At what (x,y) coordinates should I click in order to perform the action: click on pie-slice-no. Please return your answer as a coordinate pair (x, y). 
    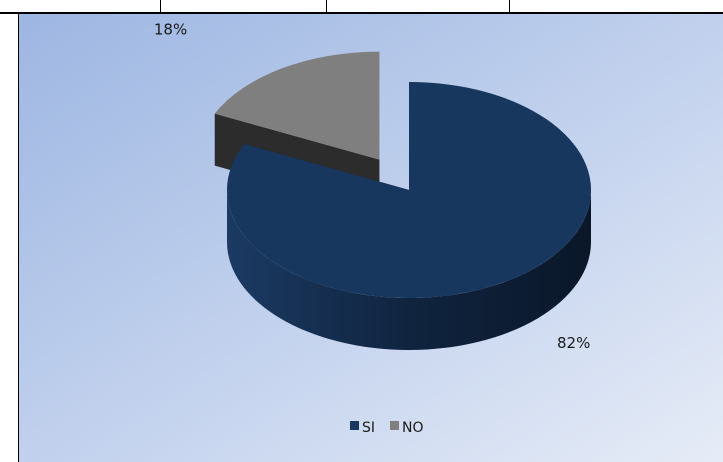
    Looking at the image, I should click on (297, 105).